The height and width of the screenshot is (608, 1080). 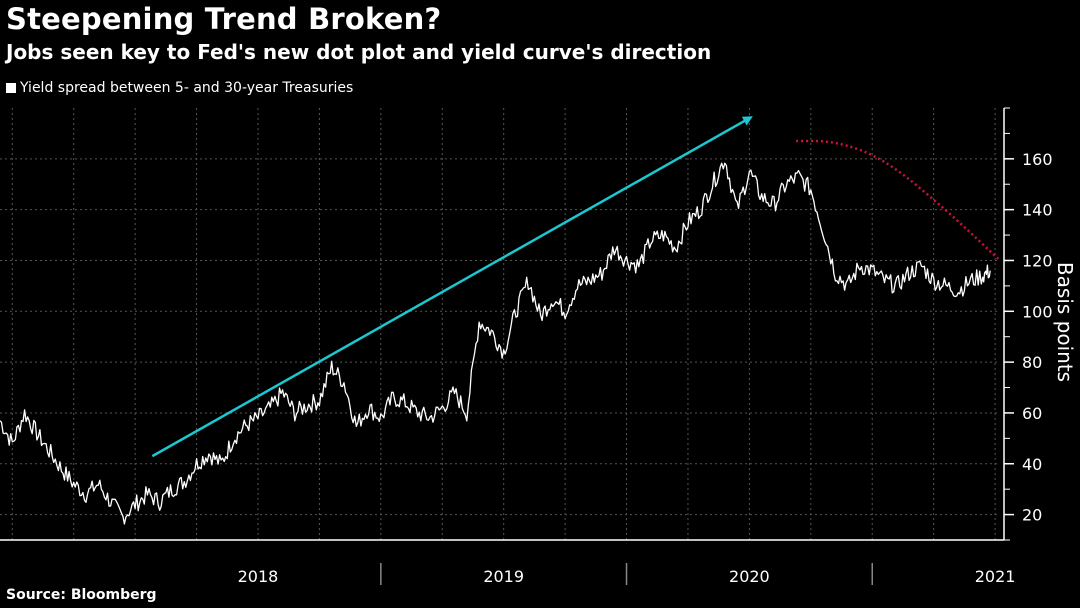 I want to click on y-tick-label: 160, so click(x=1037, y=159).